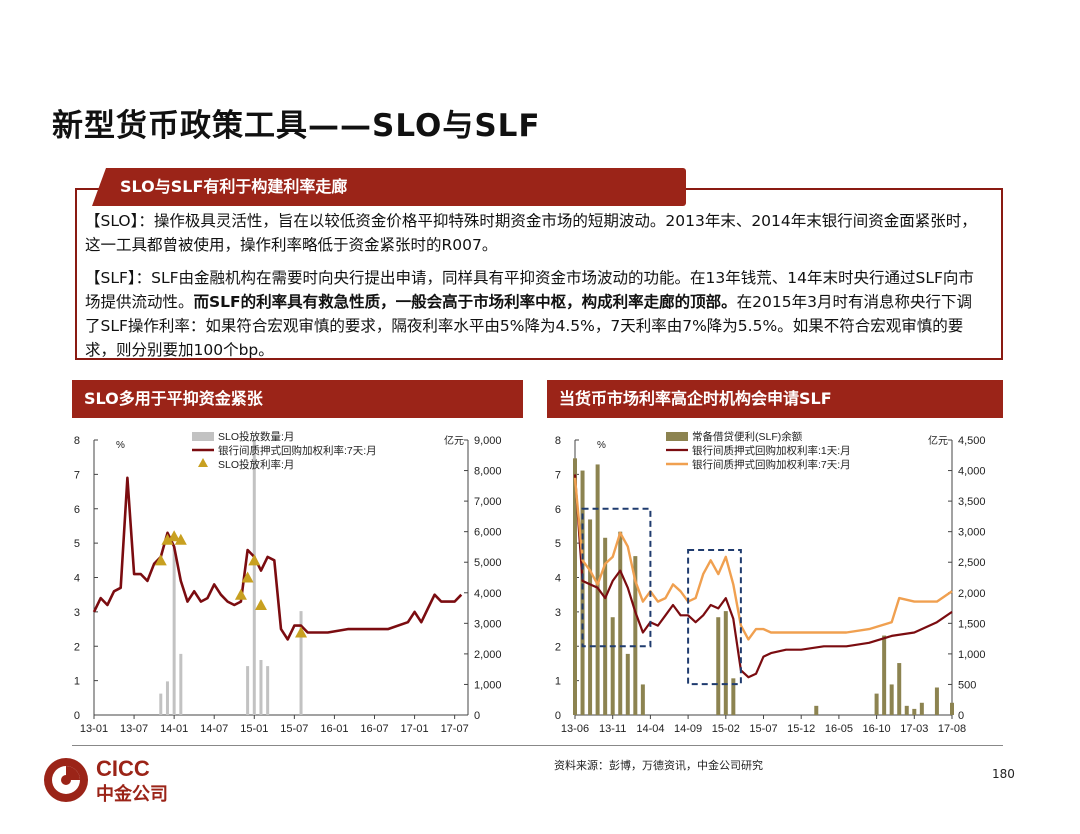 This screenshot has height=834, width=1080. I want to click on left-panel-title: SLO多用于平抑资金紧张, so click(297, 399).